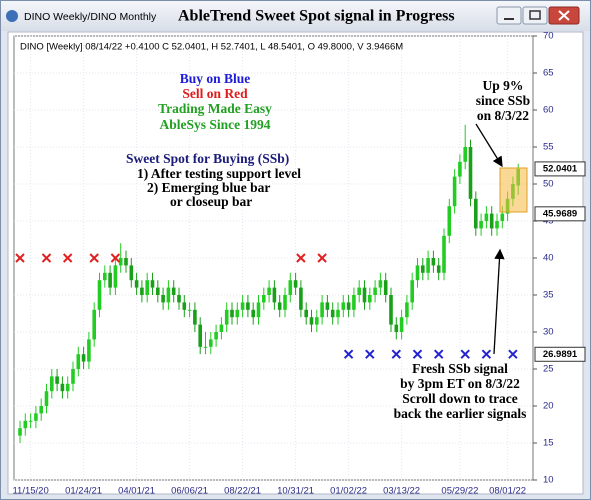  I want to click on annotation: Sell on Red, so click(215, 93).